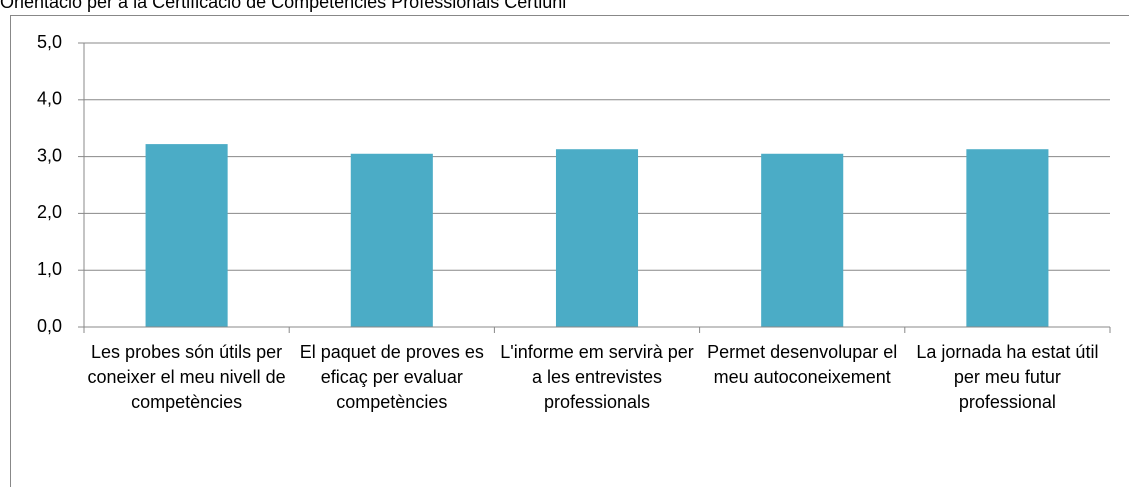 This screenshot has height=487, width=1129. What do you see at coordinates (49, 212) in the screenshot?
I see `y-tick-label: 2,0` at bounding box center [49, 212].